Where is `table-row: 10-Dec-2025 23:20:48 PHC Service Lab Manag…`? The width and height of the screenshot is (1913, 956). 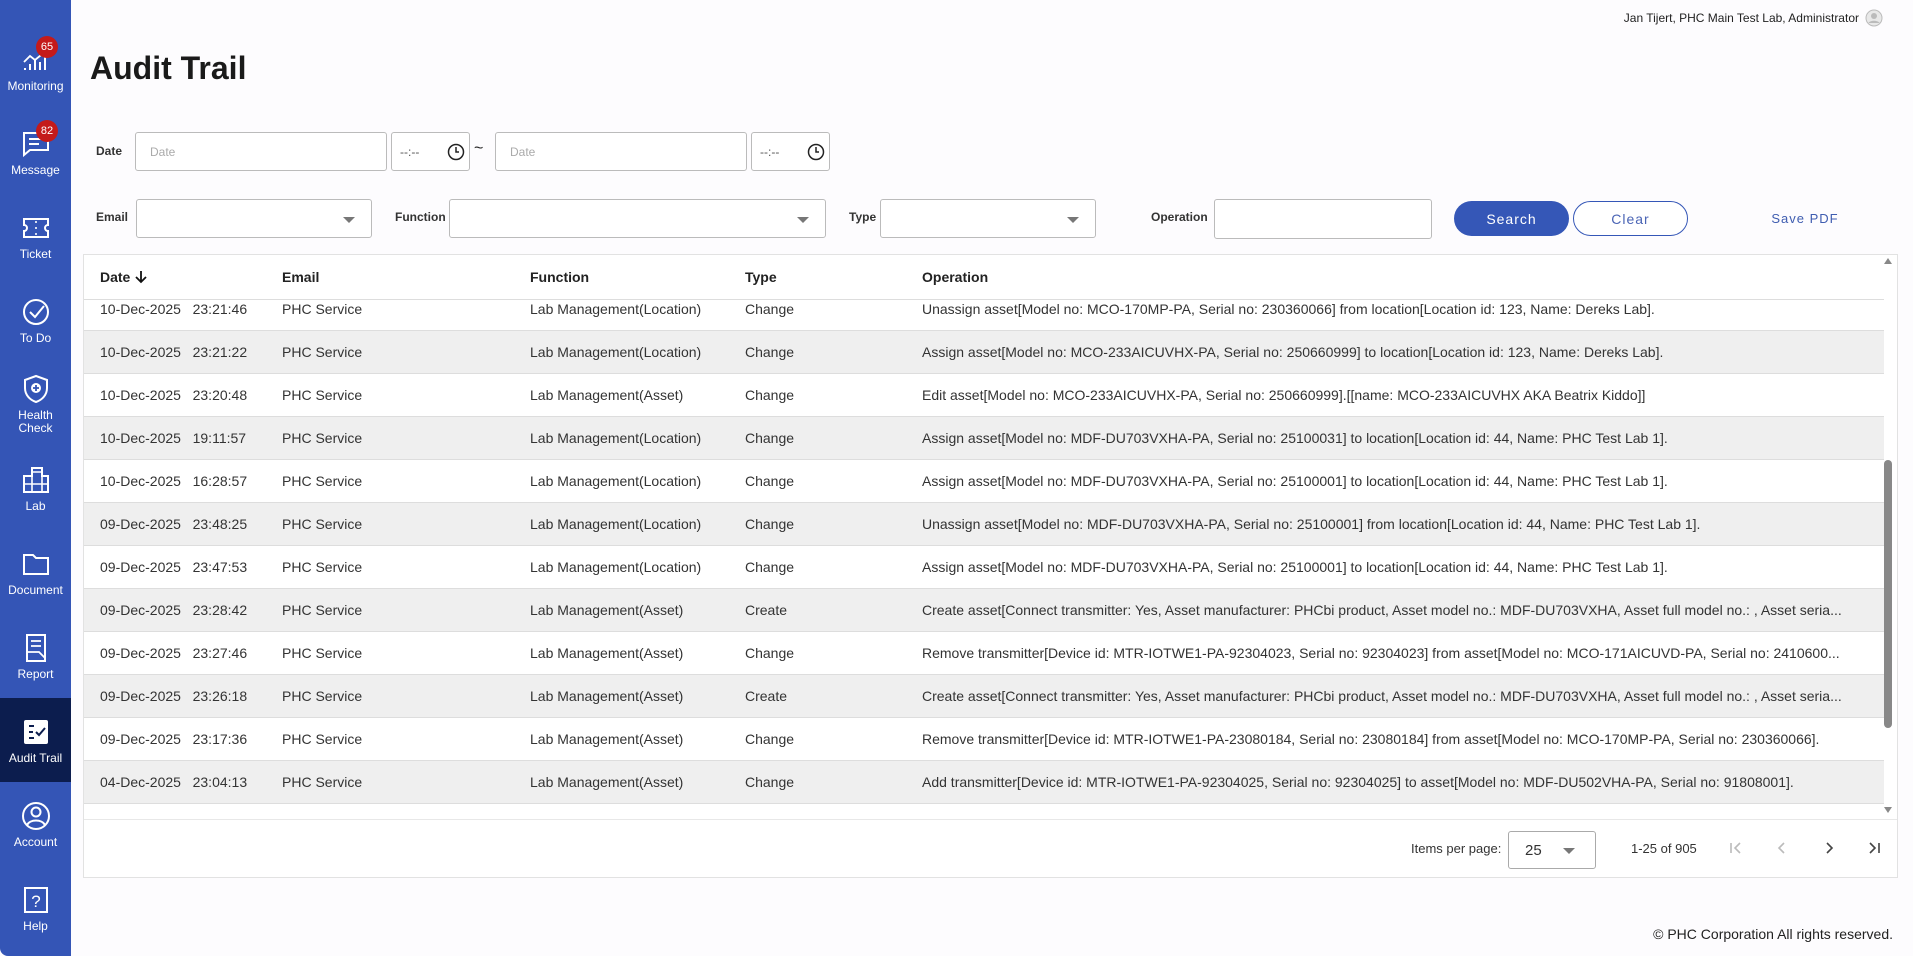
table-row: 10-Dec-2025 23:20:48 PHC Service Lab Manag… is located at coordinates (984, 395).